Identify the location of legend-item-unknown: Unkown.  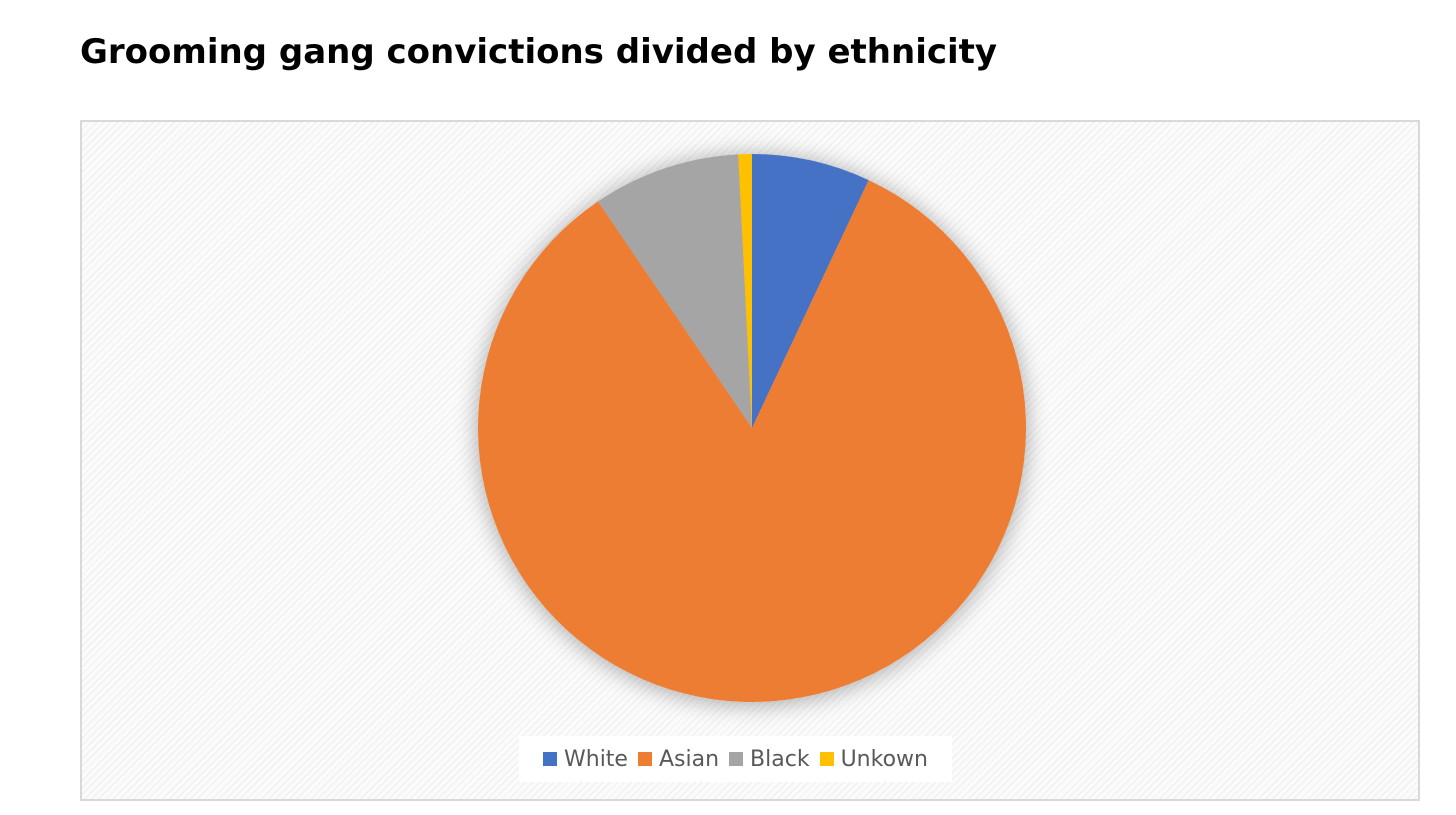
(873, 759).